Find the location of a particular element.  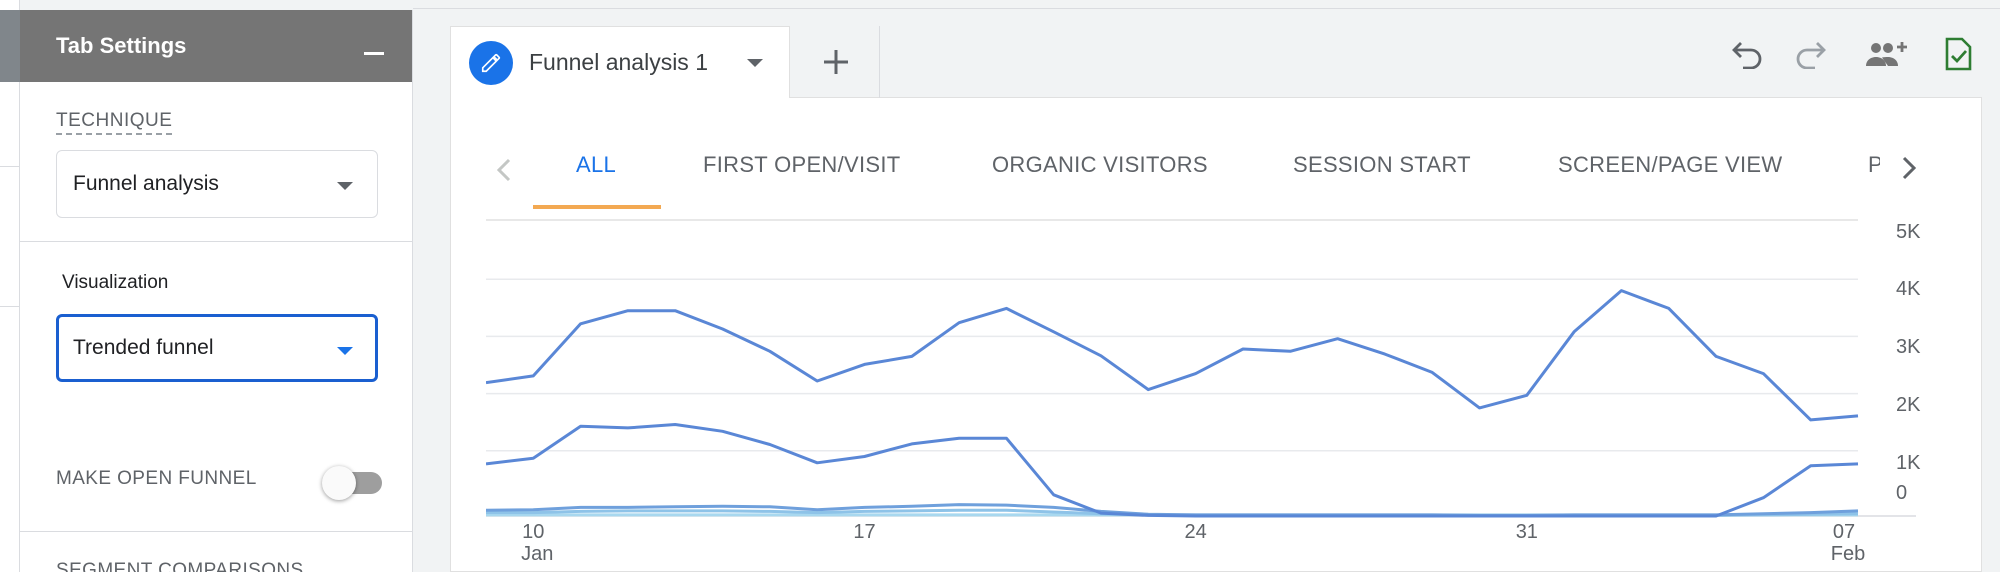

collapse-panel-icon is located at coordinates (374, 46).